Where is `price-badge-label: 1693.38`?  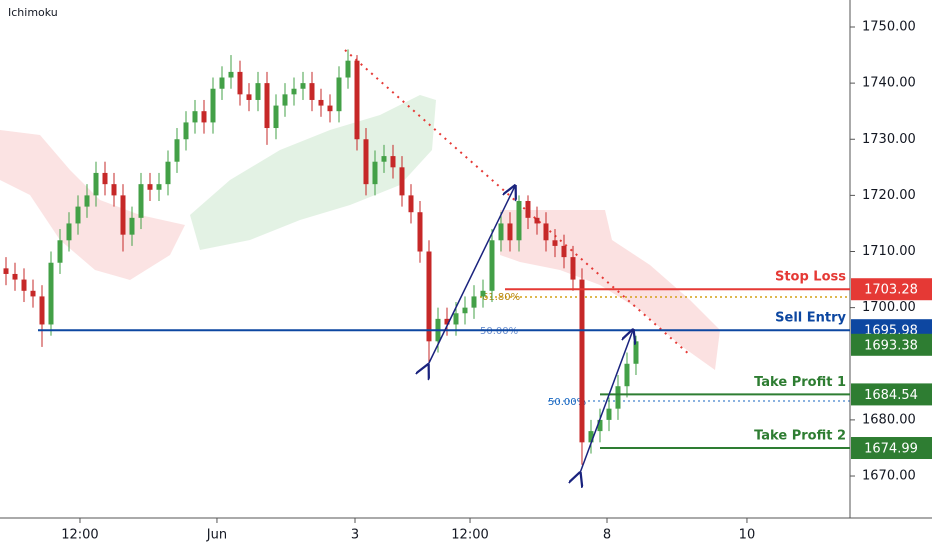 price-badge-label: 1693.38 is located at coordinates (891, 345).